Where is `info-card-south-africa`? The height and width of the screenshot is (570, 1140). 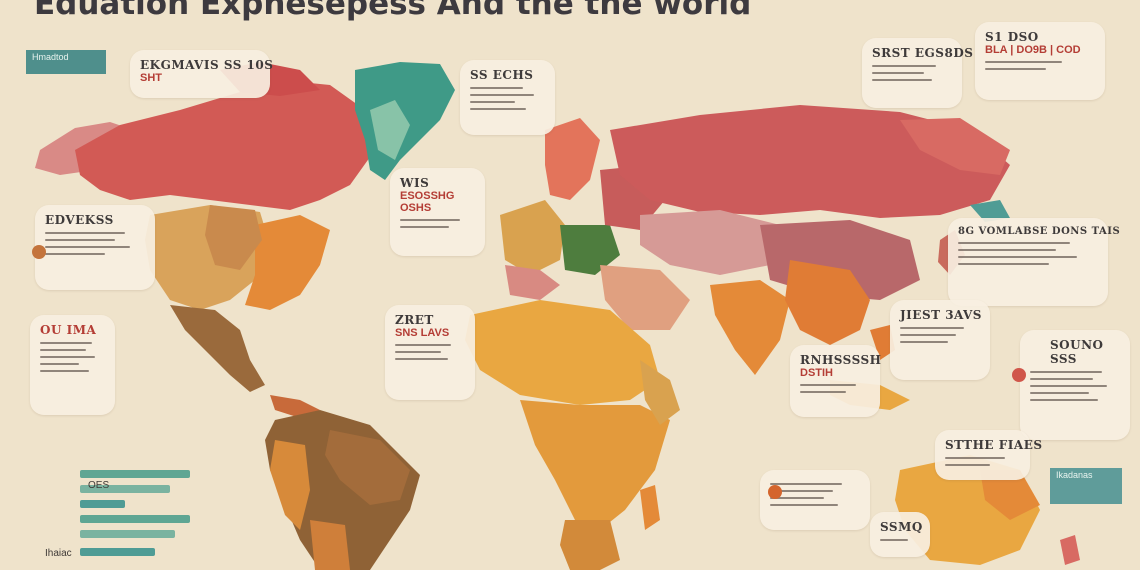 info-card-south-africa is located at coordinates (815, 500).